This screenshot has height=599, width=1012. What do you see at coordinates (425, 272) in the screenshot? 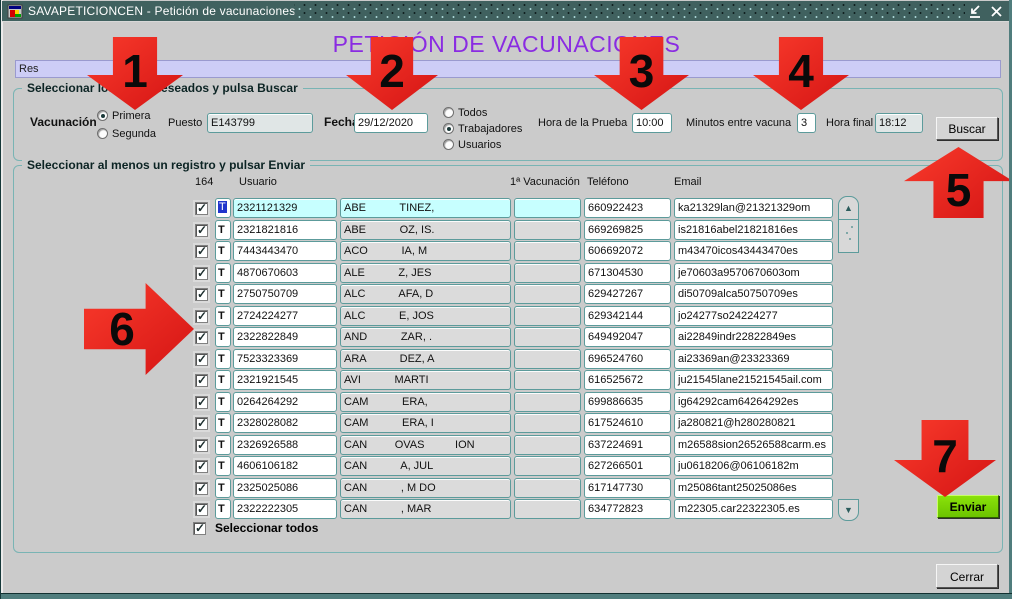
I see `row-nombre-field: ALE Z, JES` at bounding box center [425, 272].